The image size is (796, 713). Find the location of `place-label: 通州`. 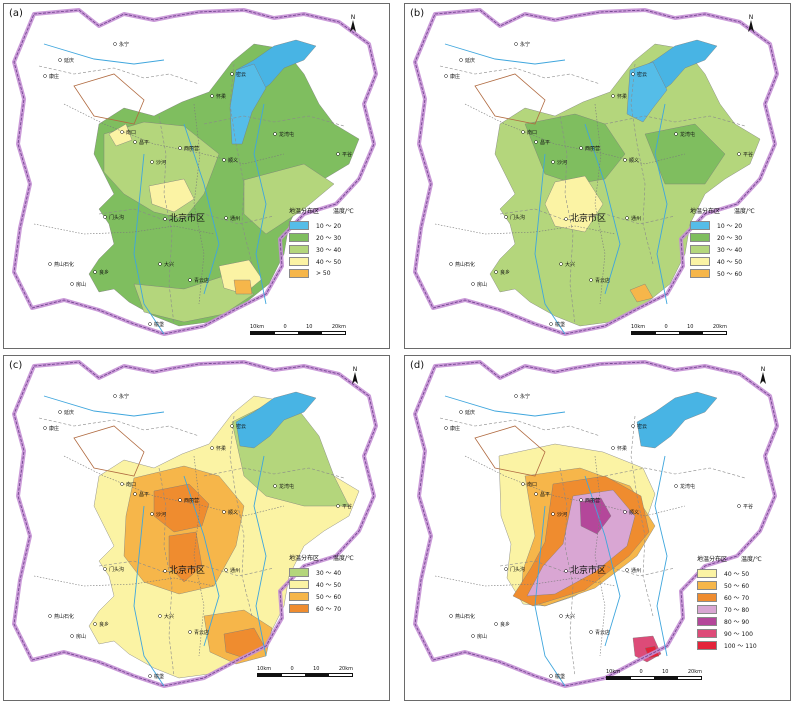

place-label: 通州 is located at coordinates (636, 570).